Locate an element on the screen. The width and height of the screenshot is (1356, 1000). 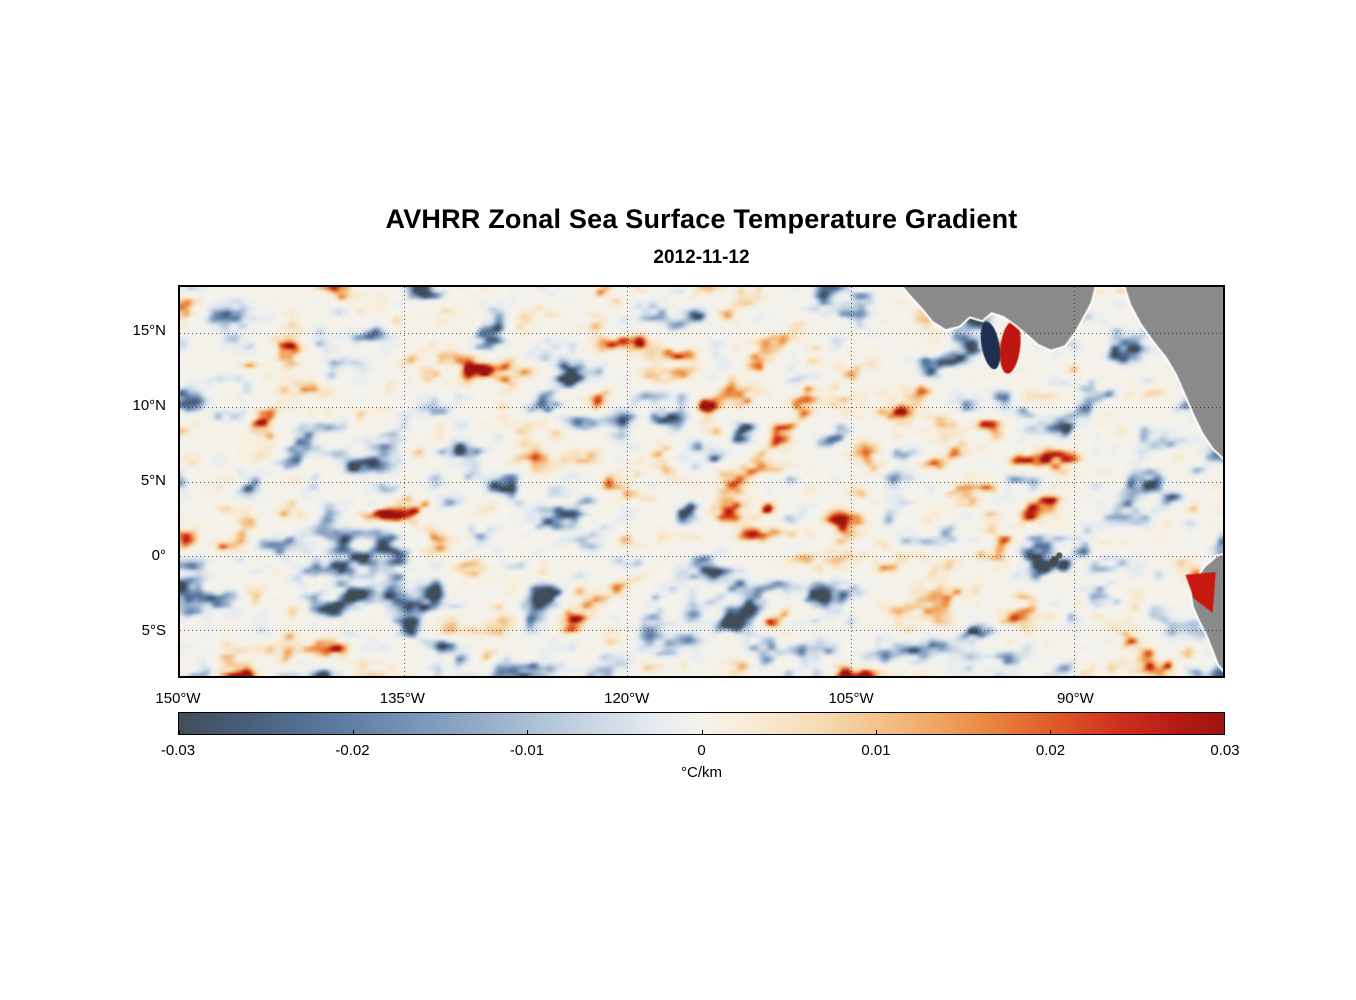
colorbar-tick-label: 0.03 is located at coordinates (1225, 750).